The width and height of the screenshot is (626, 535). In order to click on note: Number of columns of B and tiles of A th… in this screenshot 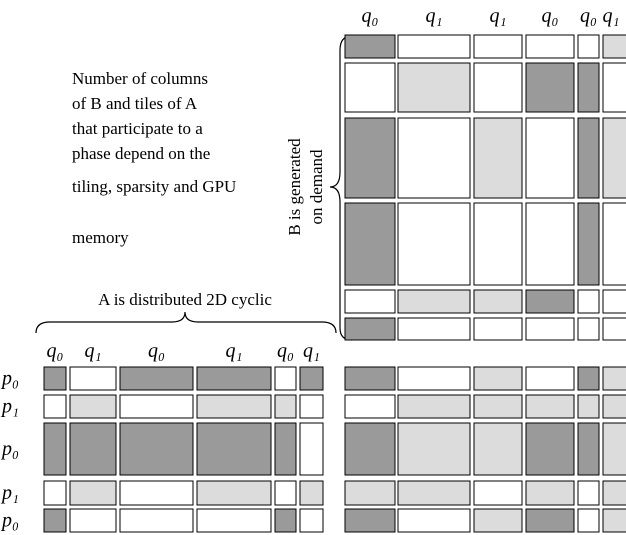, I will do `click(154, 132)`.